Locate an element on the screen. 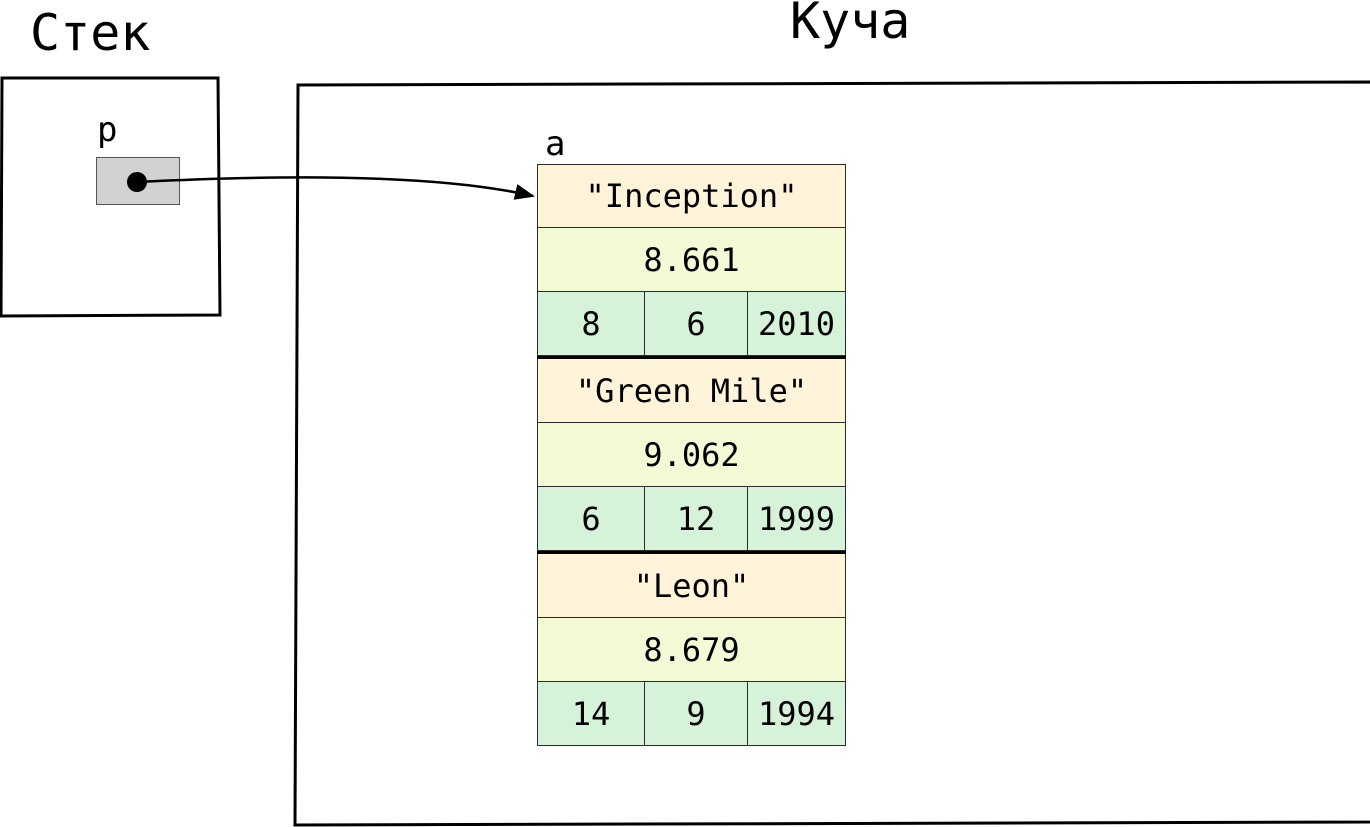 The image size is (1370, 827). stack-frame is located at coordinates (111, 197).